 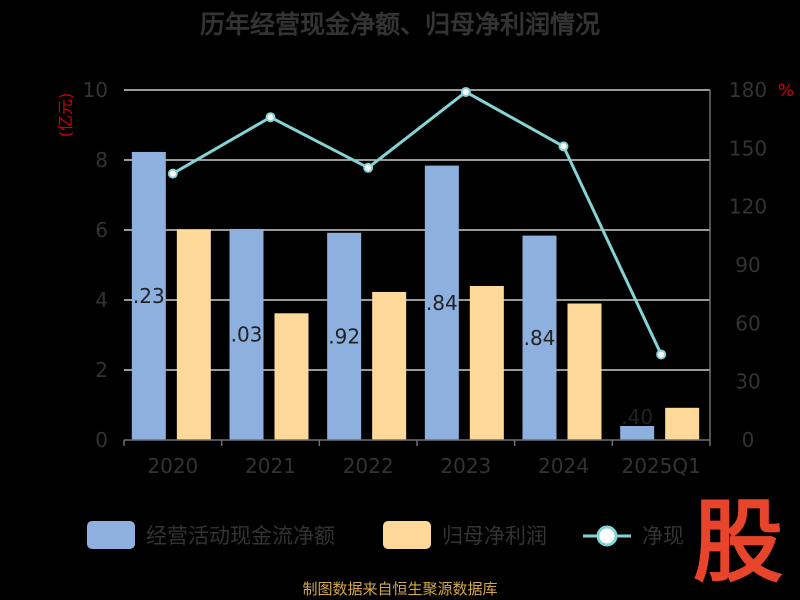 I want to click on y-right-tick-label: 120, so click(x=748, y=207).